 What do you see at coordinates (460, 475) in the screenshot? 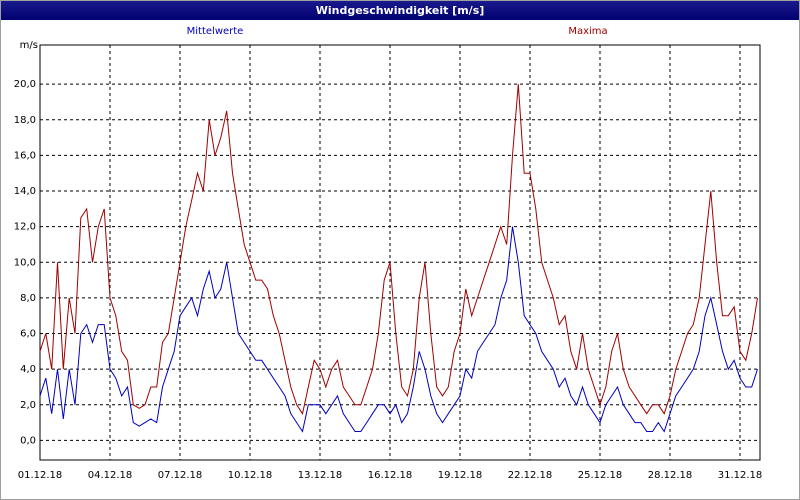
I see `x-tick-label: 19.12.18` at bounding box center [460, 475].